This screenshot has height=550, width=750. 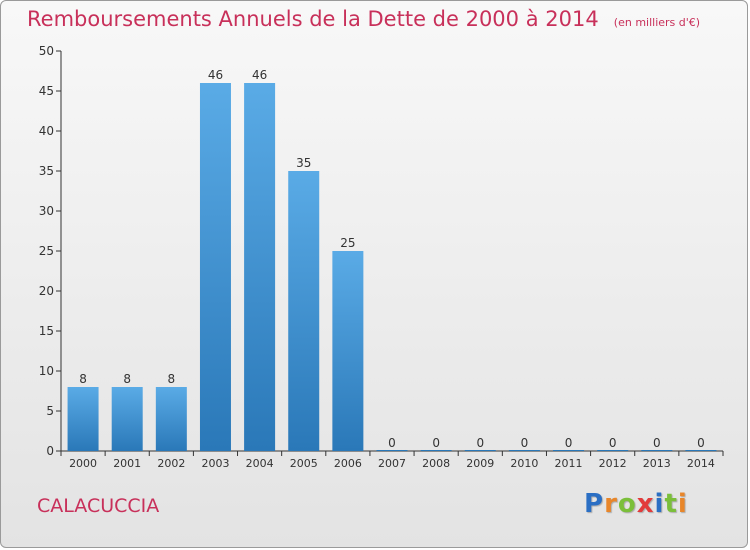 What do you see at coordinates (46, 331) in the screenshot?
I see `y-tick-label: 15` at bounding box center [46, 331].